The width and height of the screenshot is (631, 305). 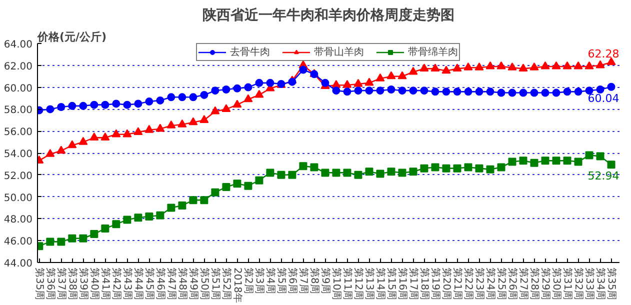 What do you see at coordinates (62, 284) in the screenshot?
I see `x-tick-label: 第37周` at bounding box center [62, 284].